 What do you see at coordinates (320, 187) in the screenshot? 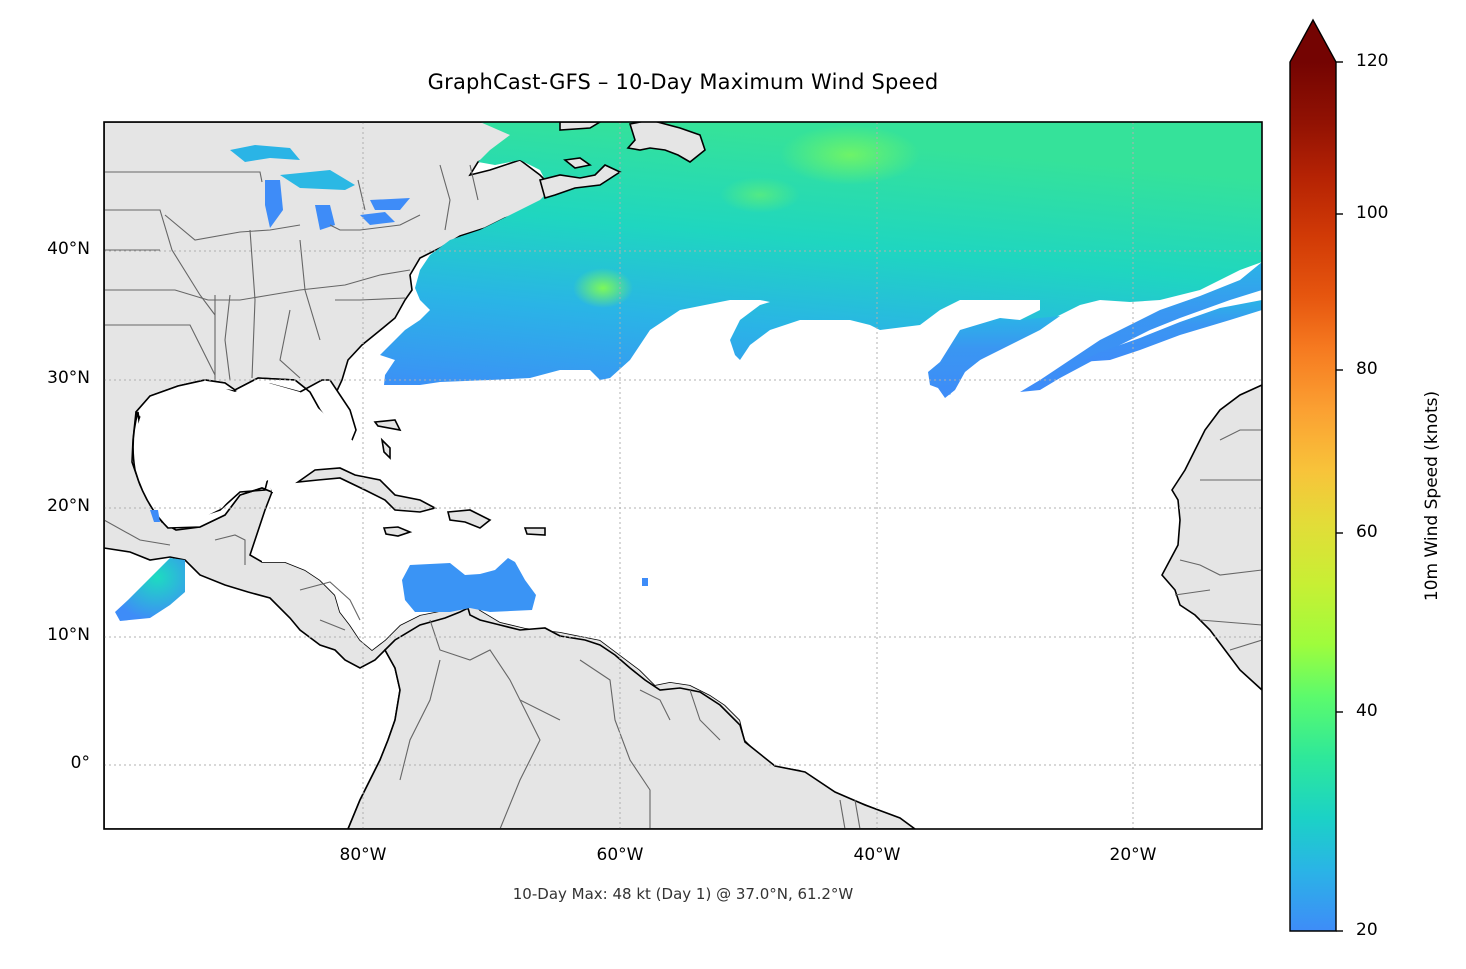
I see `great-lakes` at bounding box center [320, 187].